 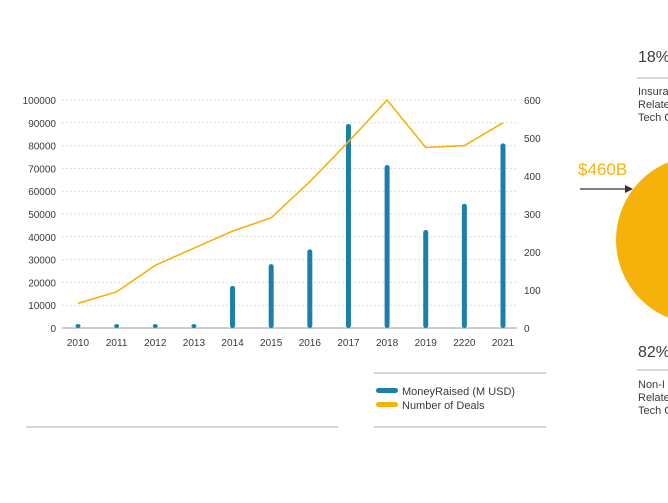 I want to click on top-category-line: Relate, so click(x=653, y=105).